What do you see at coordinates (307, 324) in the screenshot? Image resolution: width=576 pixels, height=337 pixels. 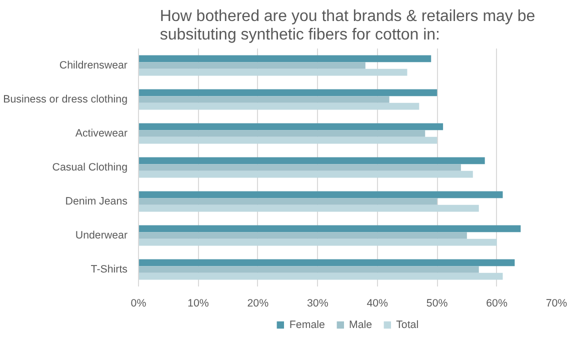 I see `legend-label: Female` at bounding box center [307, 324].